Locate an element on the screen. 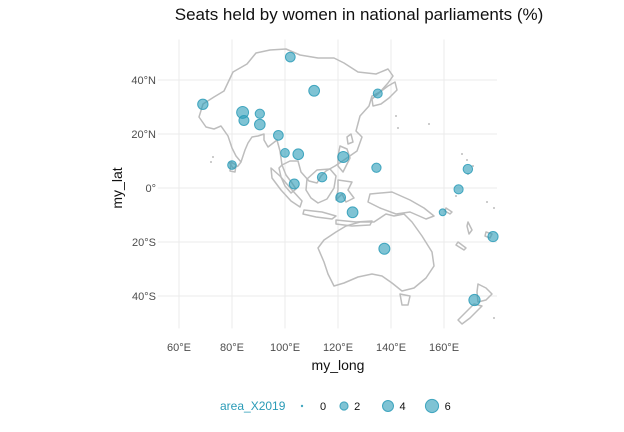 This screenshot has width=624, height=432. legend-size-label: 4 is located at coordinates (403, 407).